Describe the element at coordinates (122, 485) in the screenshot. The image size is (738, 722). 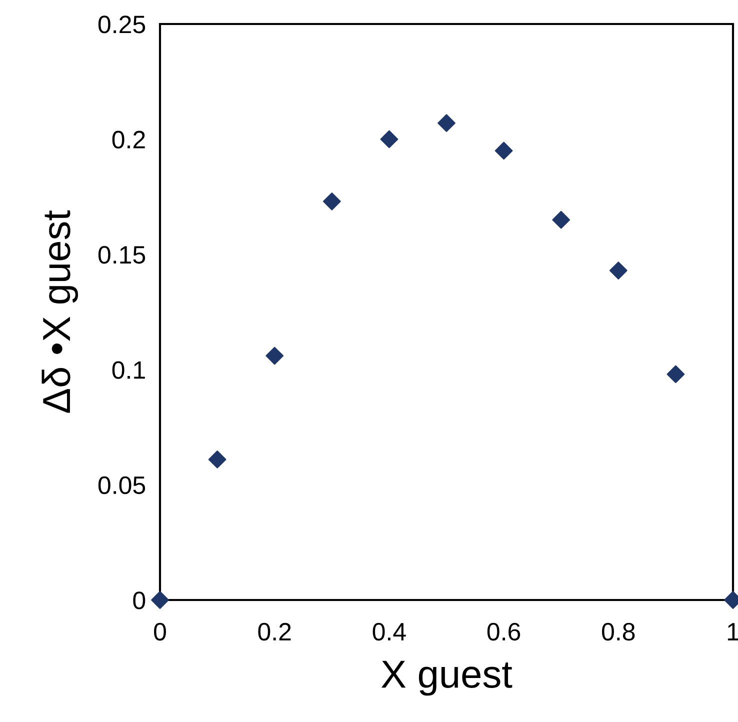
I see `y-tick-label: 0.05` at that location.